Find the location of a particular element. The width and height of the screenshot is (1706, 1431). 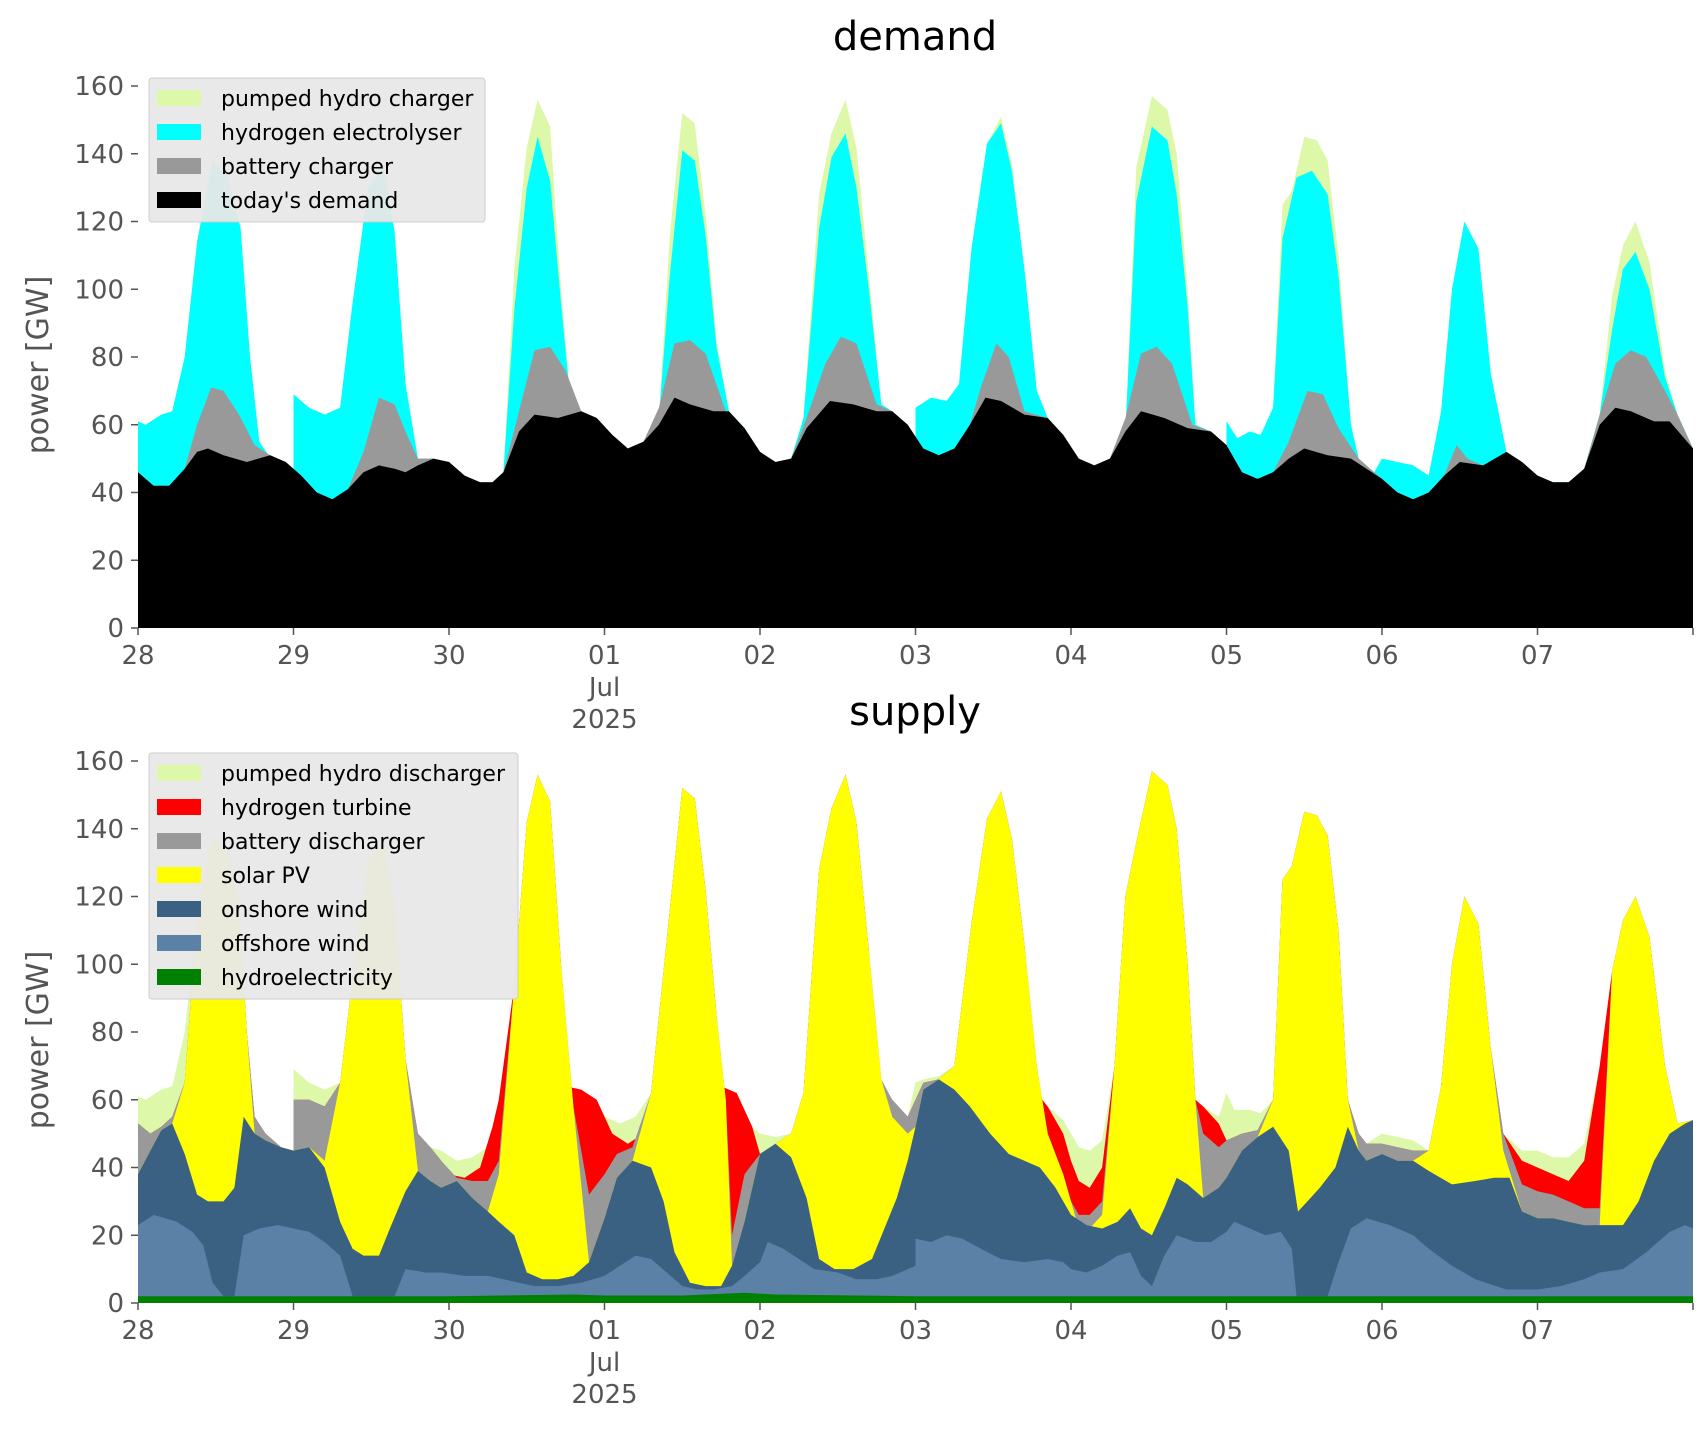

legend-swatch-today-s-demand is located at coordinates (179, 200).